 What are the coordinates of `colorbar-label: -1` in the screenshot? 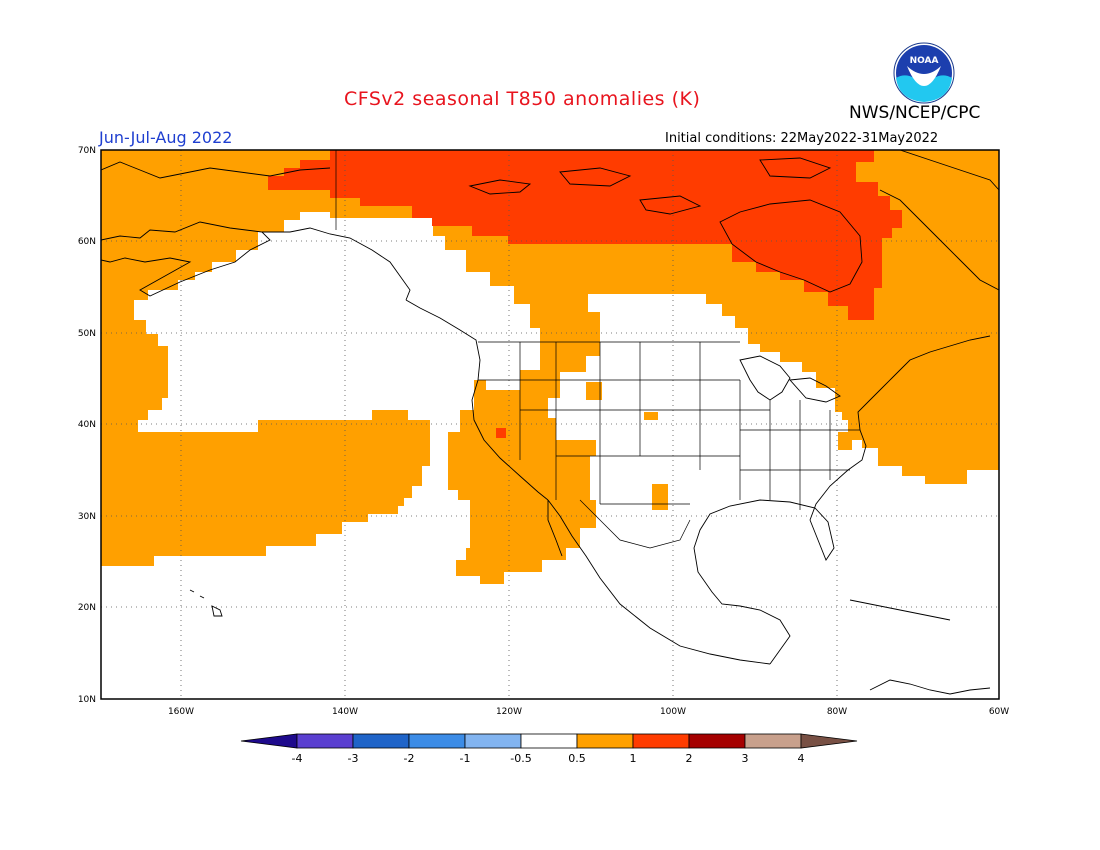 It's located at (465, 758).